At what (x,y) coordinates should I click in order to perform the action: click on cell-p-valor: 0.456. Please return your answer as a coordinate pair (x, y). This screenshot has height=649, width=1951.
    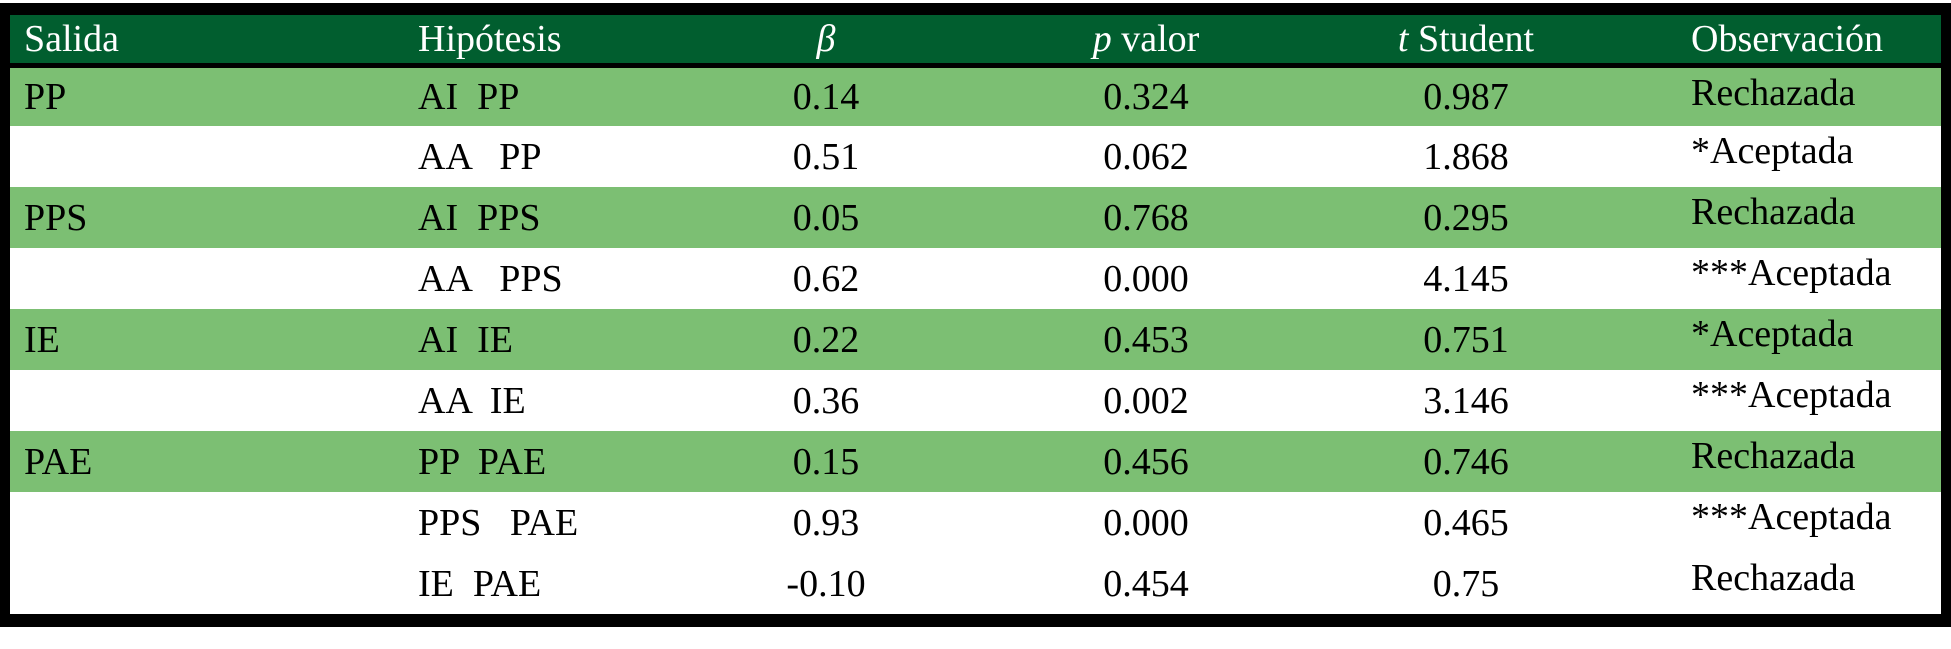
    Looking at the image, I should click on (1146, 461).